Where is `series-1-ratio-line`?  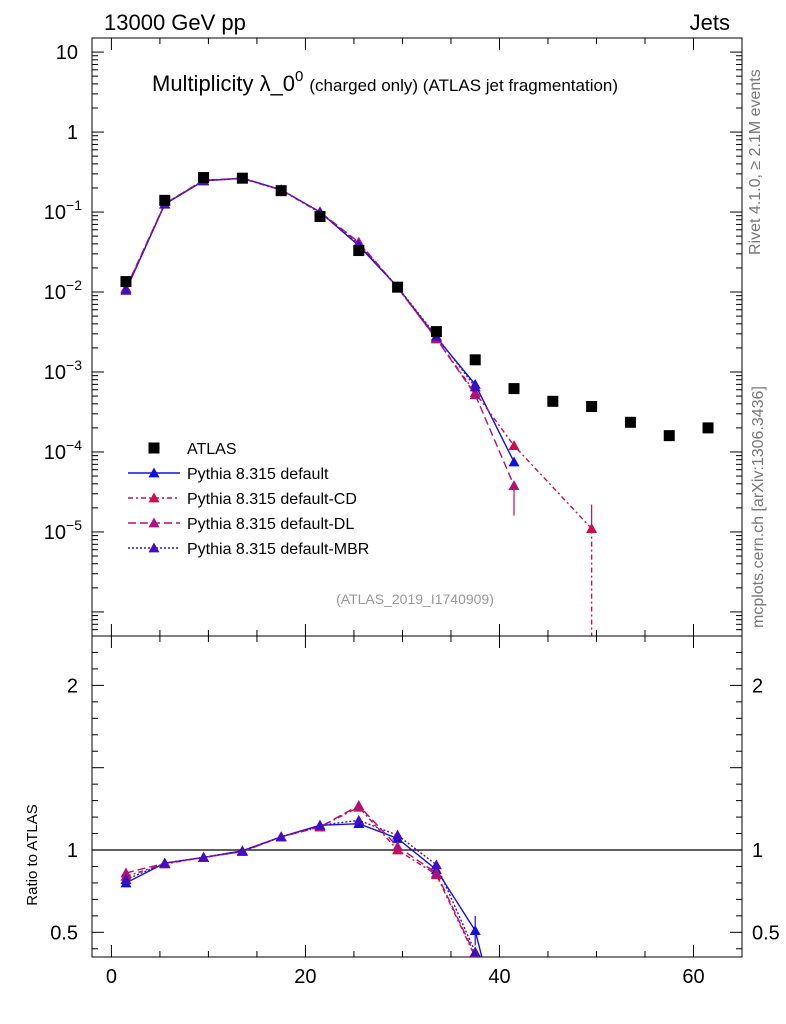
series-1-ratio-line is located at coordinates (301, 881).